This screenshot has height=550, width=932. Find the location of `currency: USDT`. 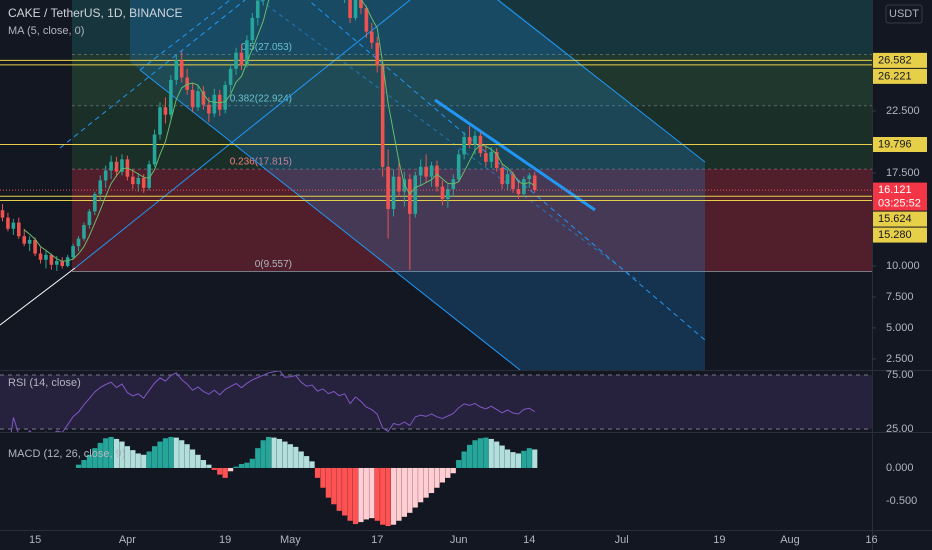

currency: USDT is located at coordinates (904, 14).